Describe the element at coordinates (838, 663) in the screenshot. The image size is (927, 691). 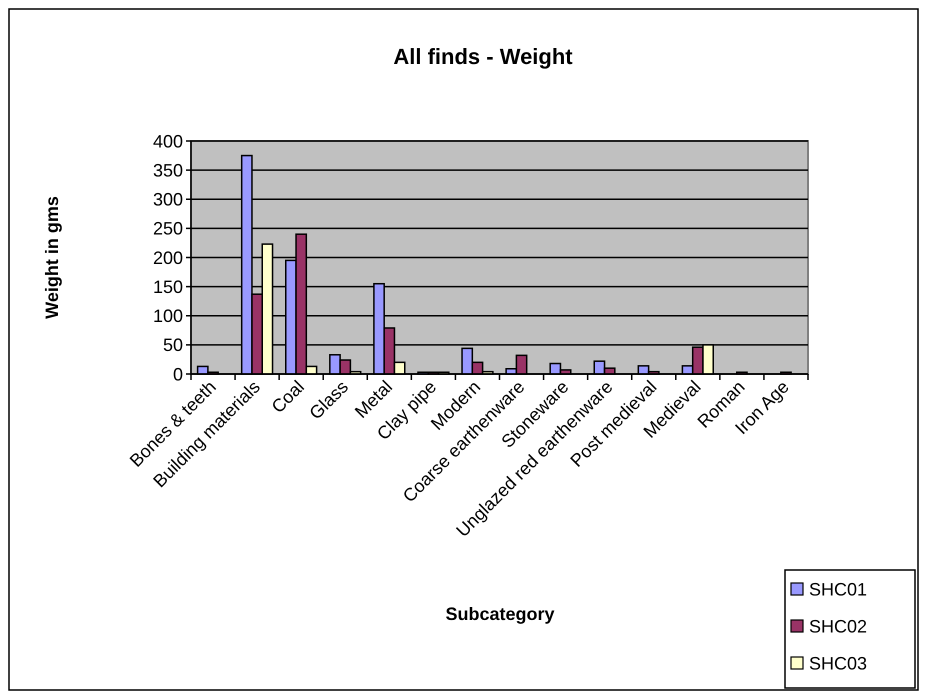
I see `legend-label: SHC03` at that location.